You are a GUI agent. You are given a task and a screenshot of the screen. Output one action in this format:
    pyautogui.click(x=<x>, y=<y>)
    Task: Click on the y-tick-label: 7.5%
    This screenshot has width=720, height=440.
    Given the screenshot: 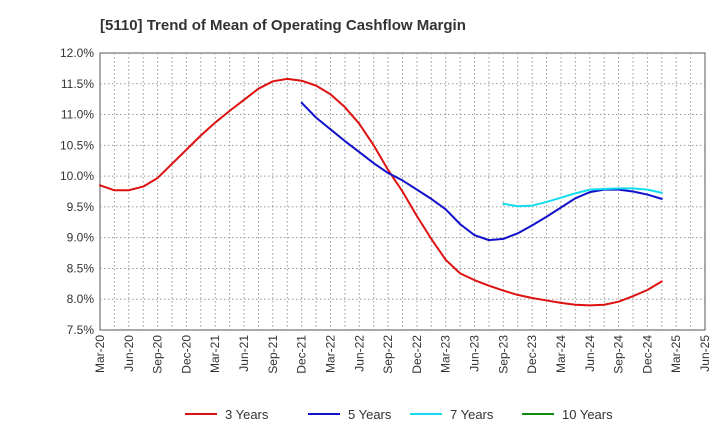 What is the action you would take?
    pyautogui.click(x=81, y=330)
    